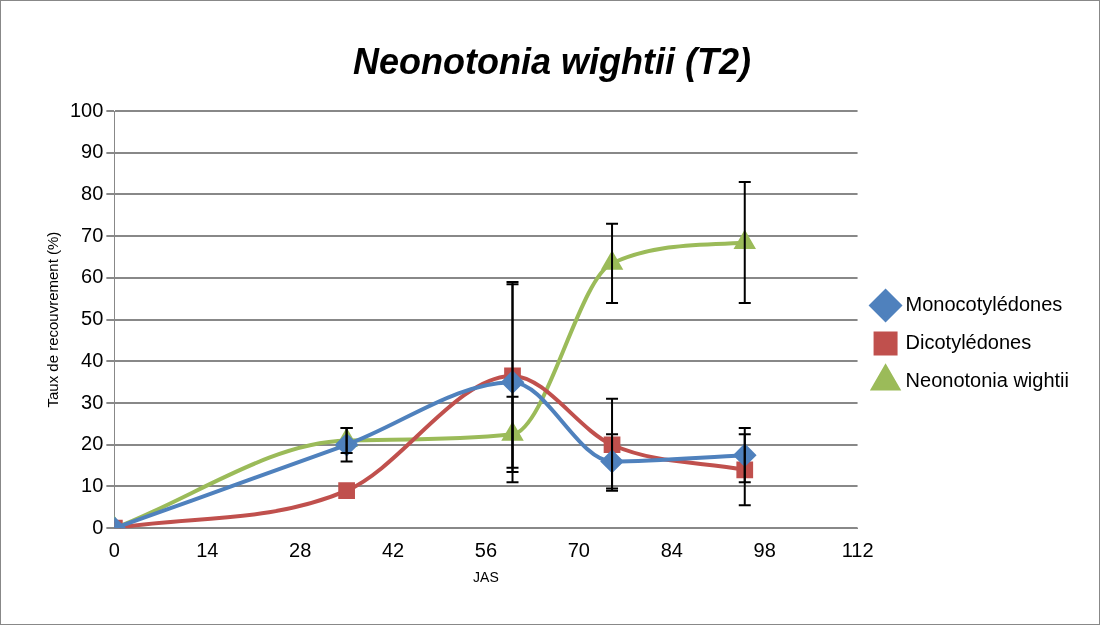 The image size is (1102, 627). I want to click on x-tick-label: 42, so click(393, 549).